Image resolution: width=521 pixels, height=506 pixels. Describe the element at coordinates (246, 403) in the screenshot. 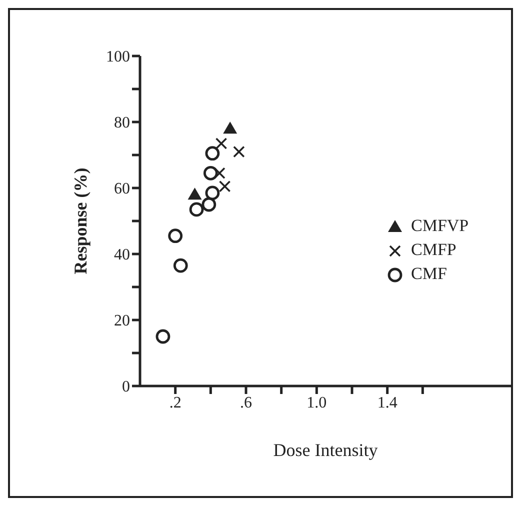

I see `x-tick-label: .6` at that location.